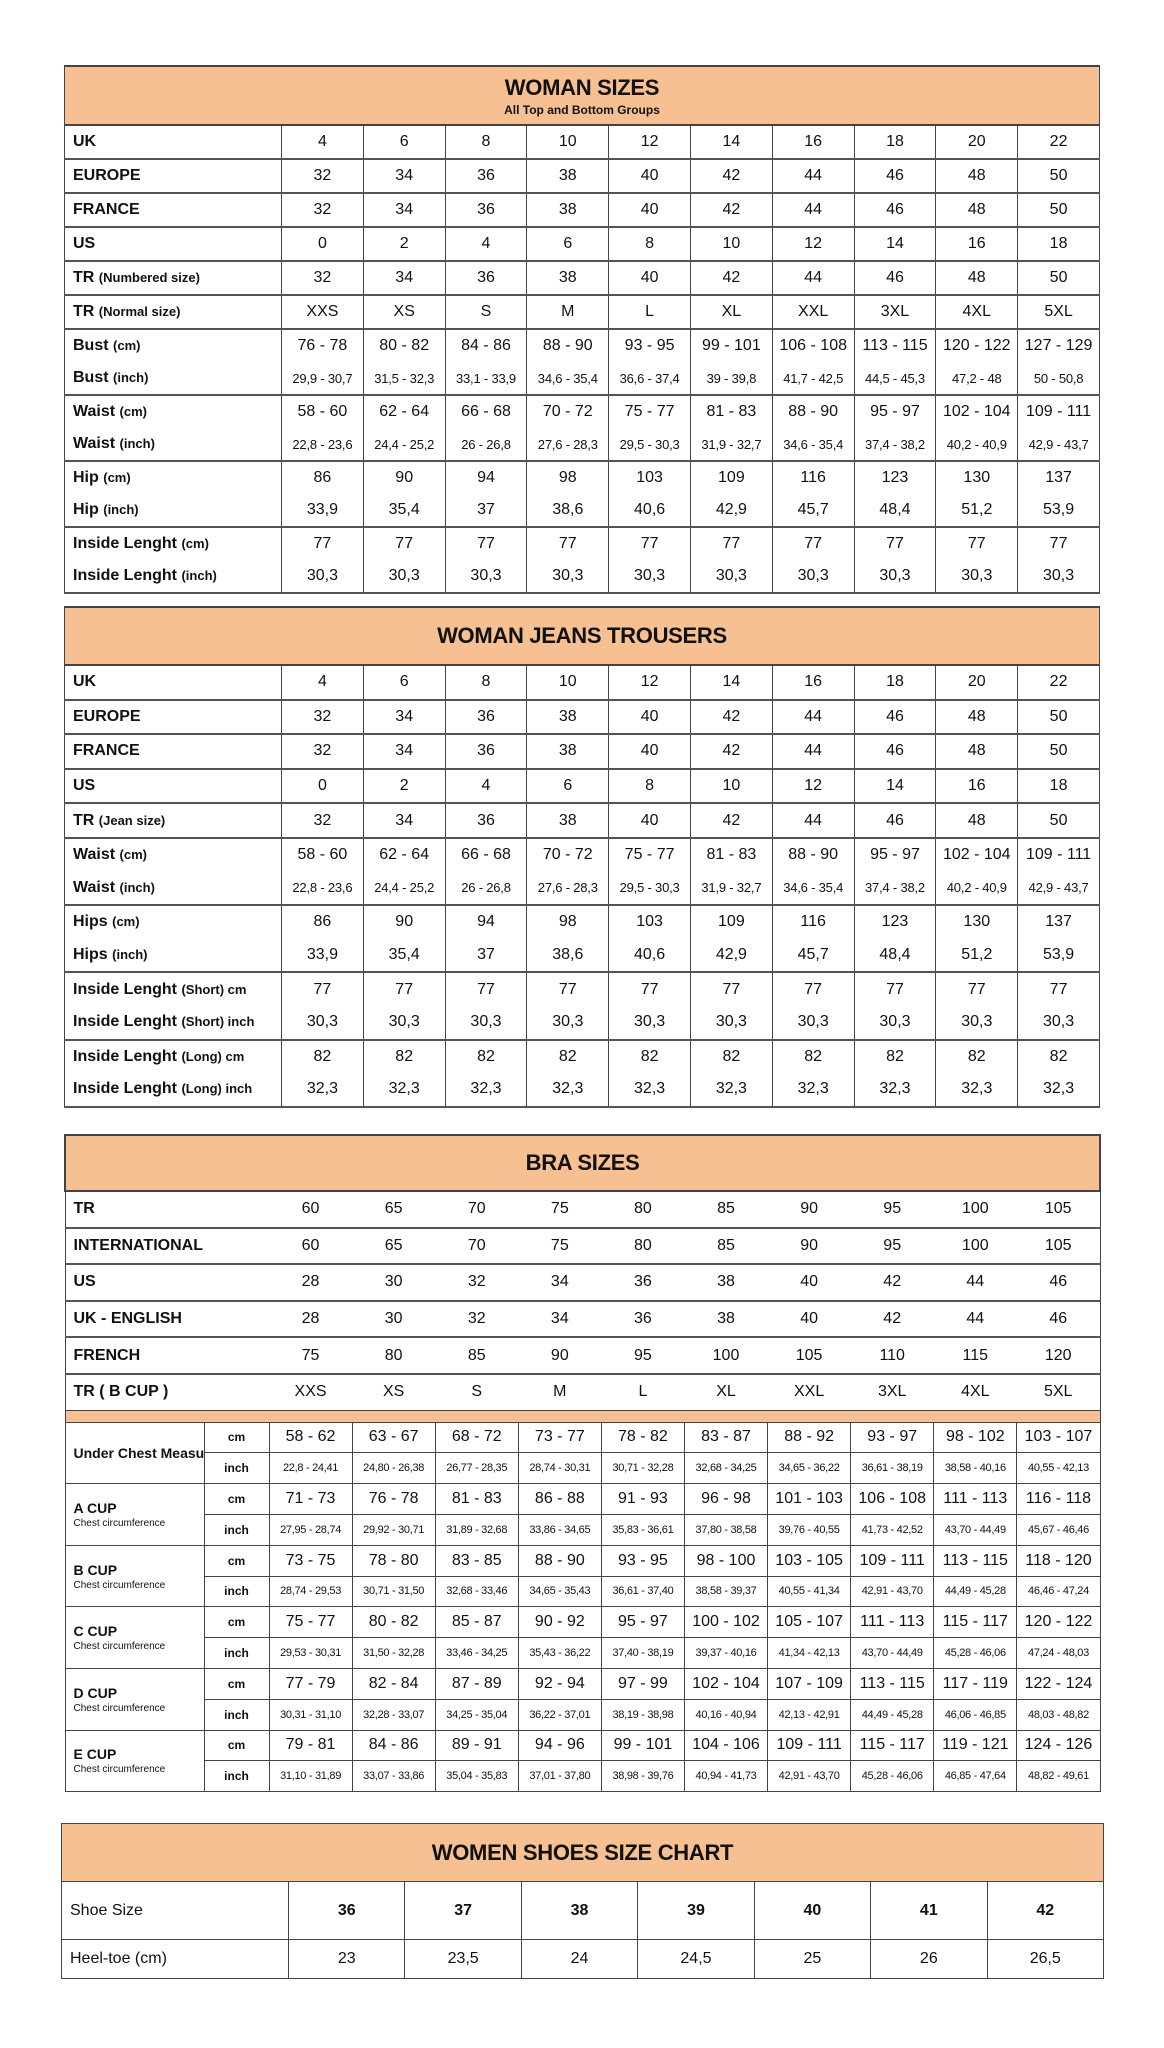  I want to click on size-value: M, so click(568, 311).